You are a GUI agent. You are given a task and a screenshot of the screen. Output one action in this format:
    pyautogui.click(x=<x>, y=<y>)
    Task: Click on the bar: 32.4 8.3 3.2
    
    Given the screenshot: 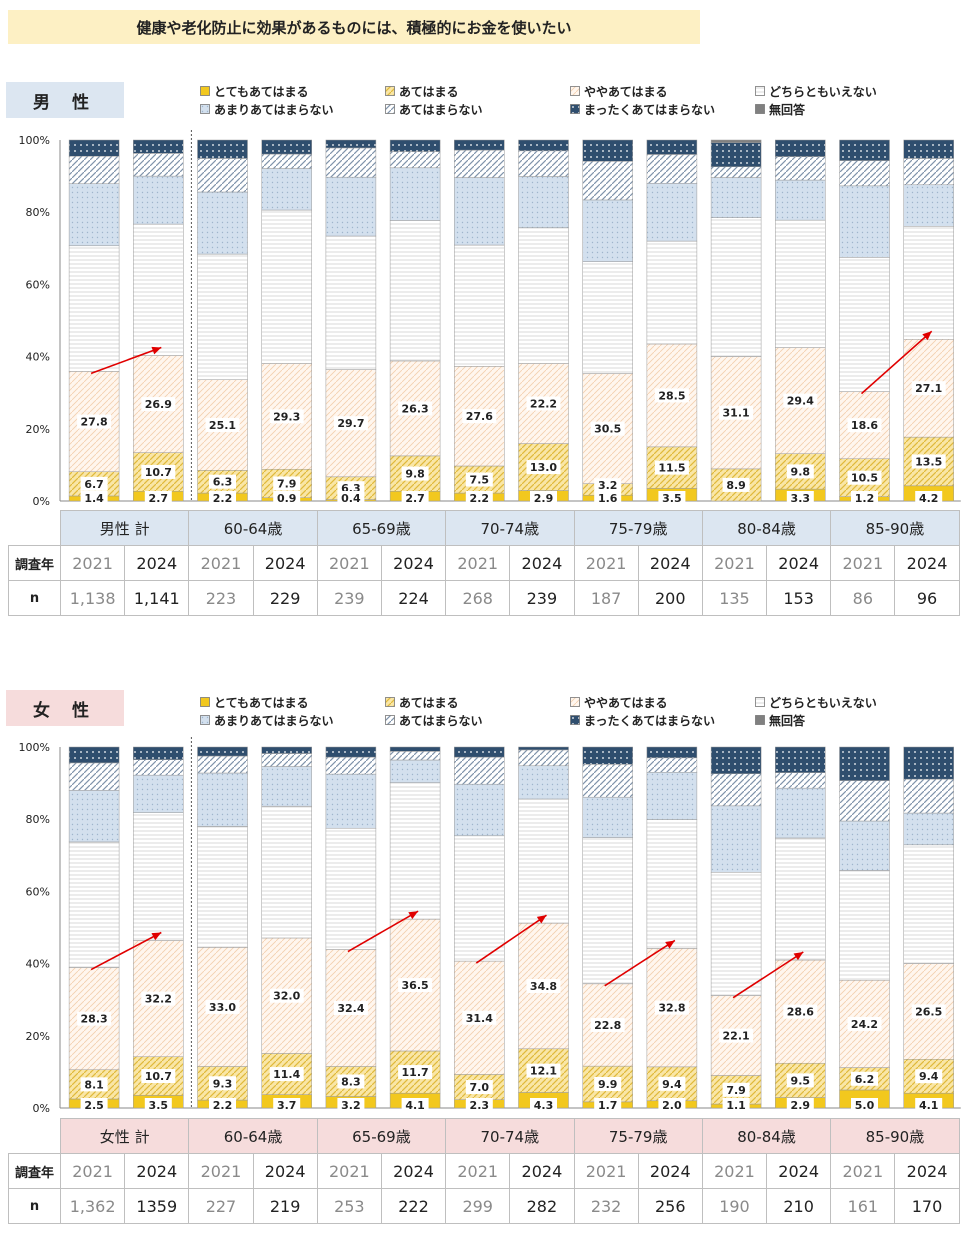 What is the action you would take?
    pyautogui.click(x=351, y=929)
    